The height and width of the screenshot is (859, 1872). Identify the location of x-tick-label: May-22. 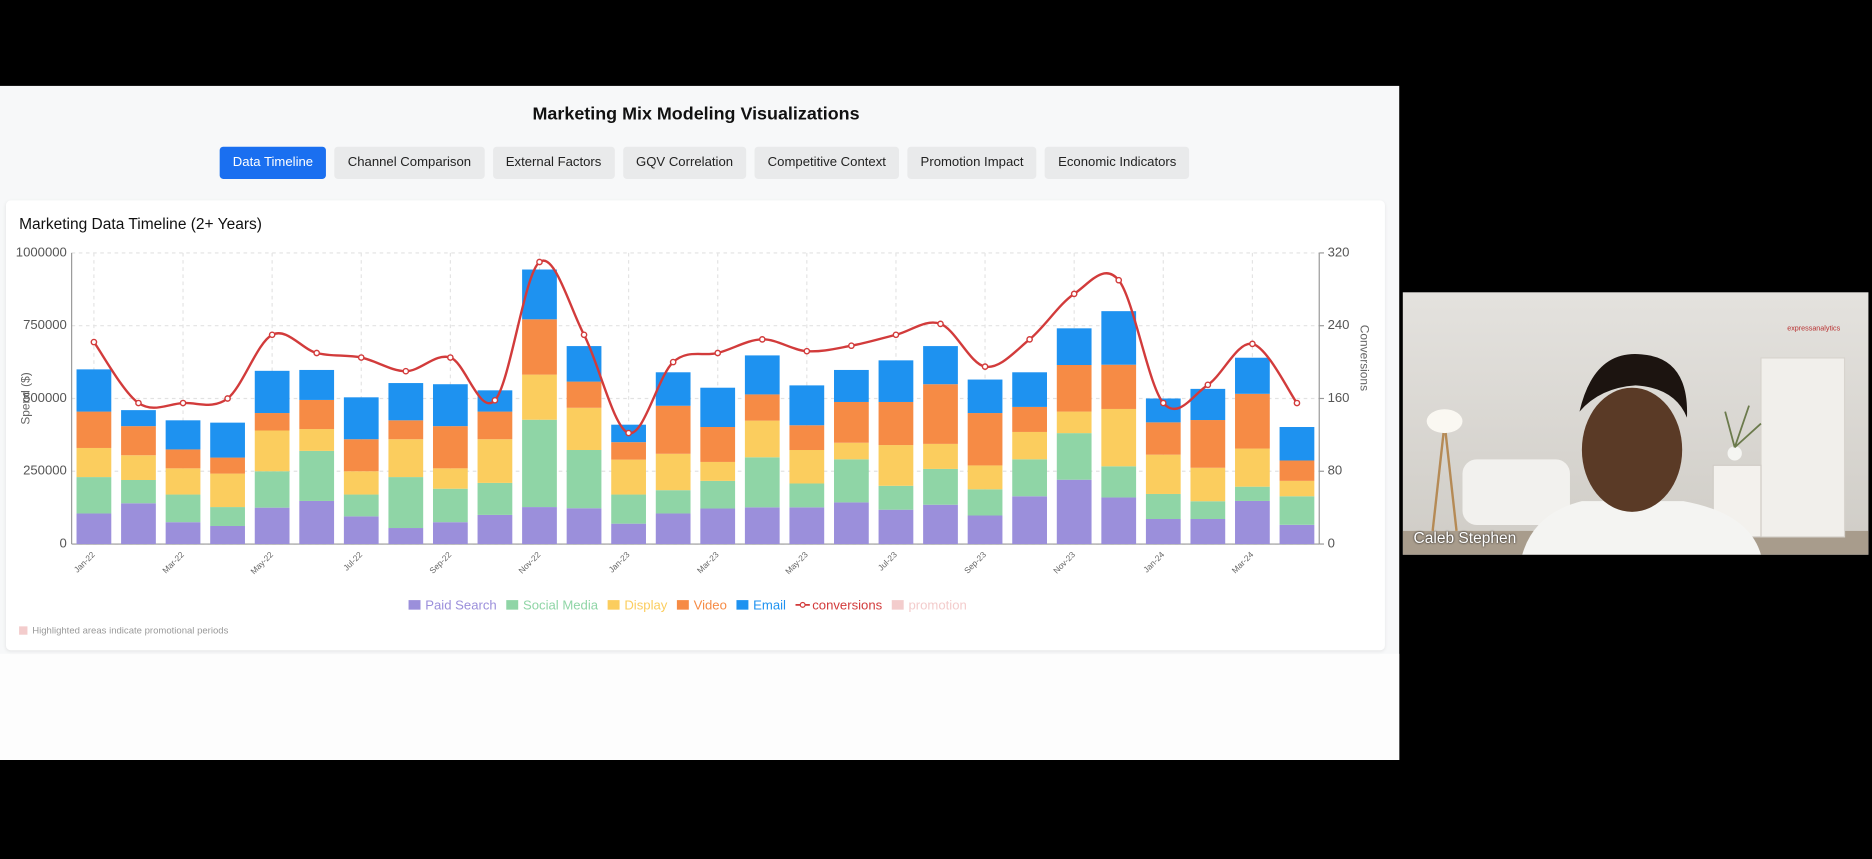
(261, 562).